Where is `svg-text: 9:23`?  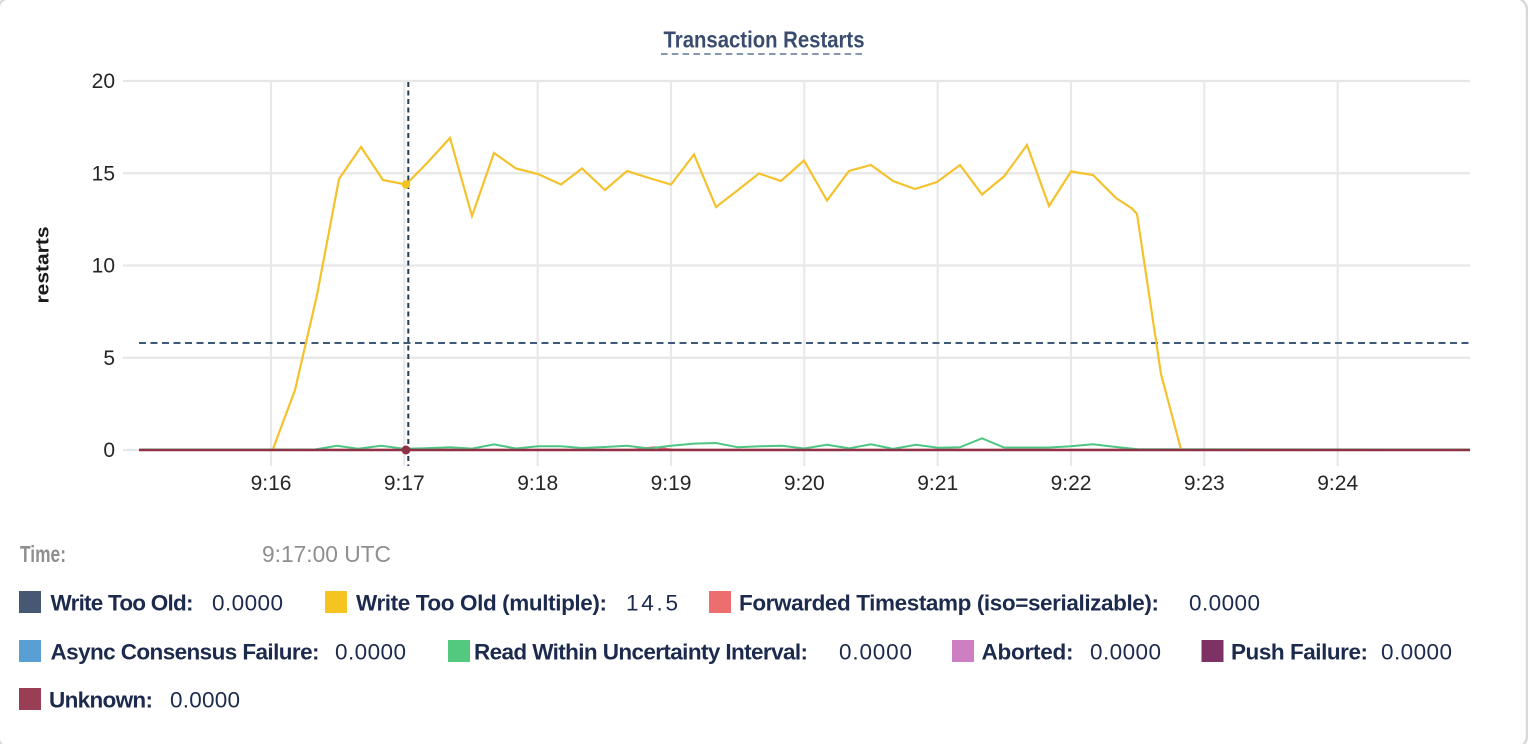 svg-text: 9:23 is located at coordinates (1204, 483).